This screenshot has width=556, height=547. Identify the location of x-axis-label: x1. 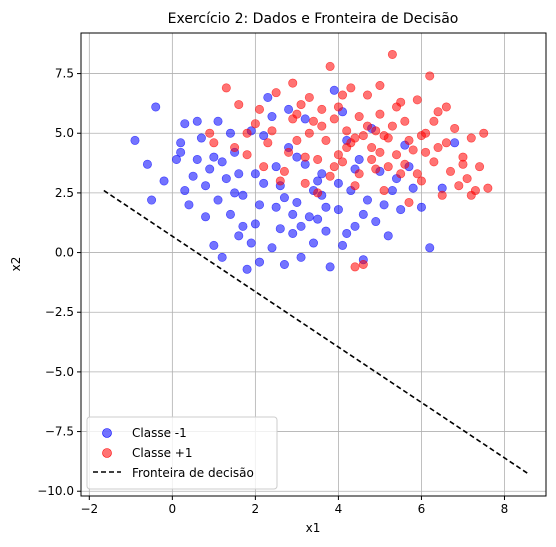
(313, 528).